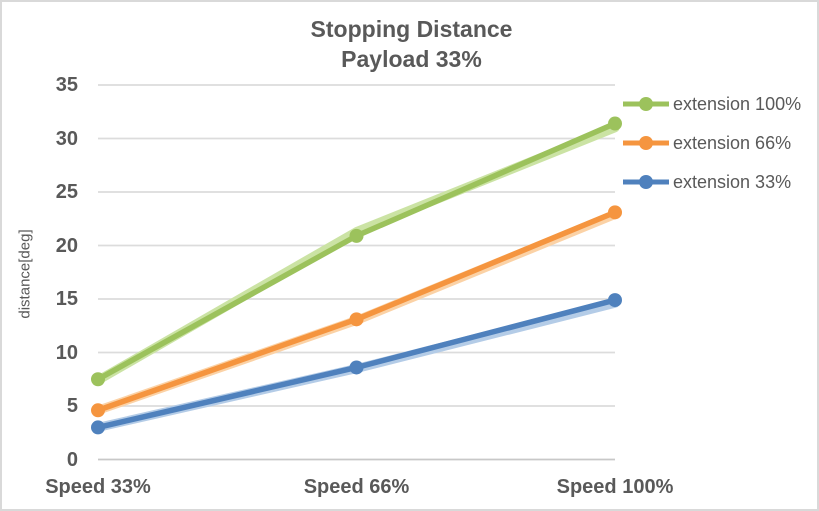 This screenshot has width=819, height=511. I want to click on y-tick-label-35: 35, so click(66, 85).